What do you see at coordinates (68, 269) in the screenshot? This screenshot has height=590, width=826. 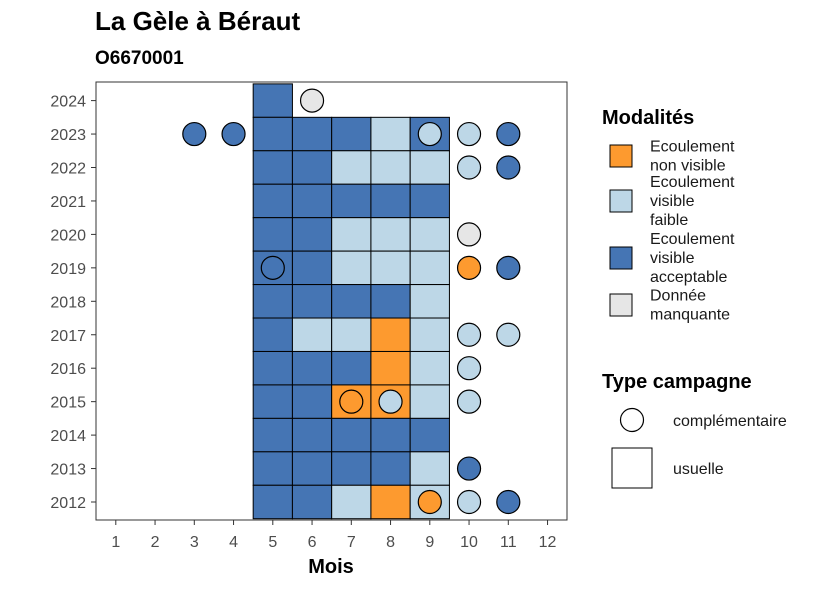 I see `y-tick-label: 2019` at bounding box center [68, 269].